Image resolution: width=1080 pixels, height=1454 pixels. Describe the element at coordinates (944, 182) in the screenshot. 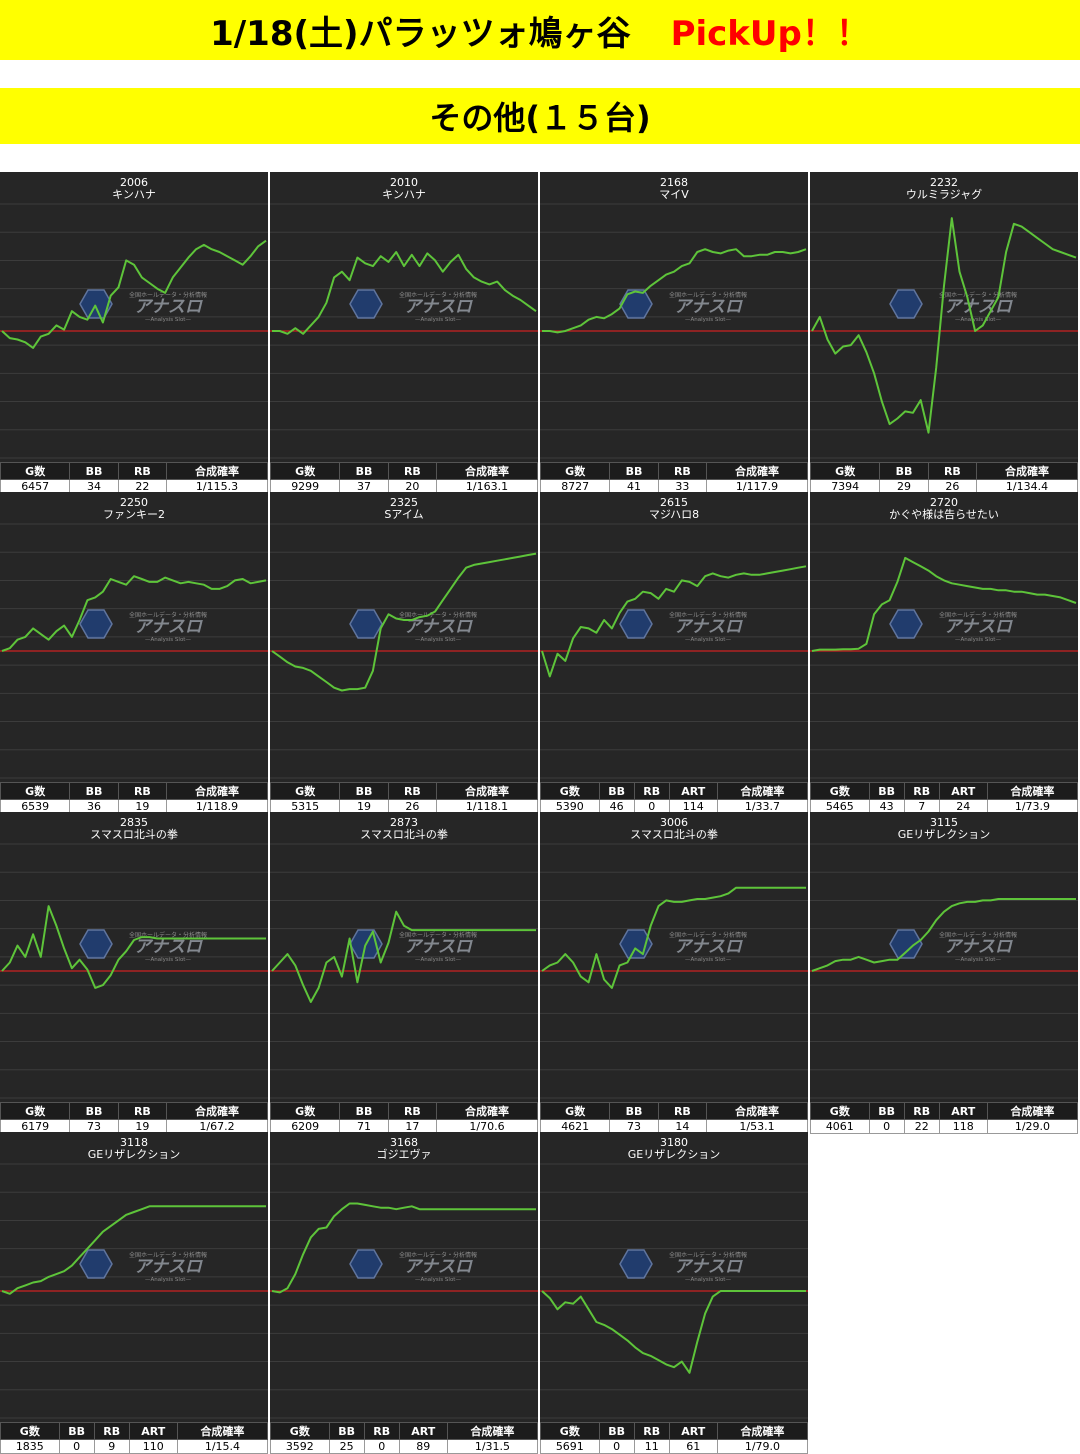

I see `machine-number: 2232` at that location.